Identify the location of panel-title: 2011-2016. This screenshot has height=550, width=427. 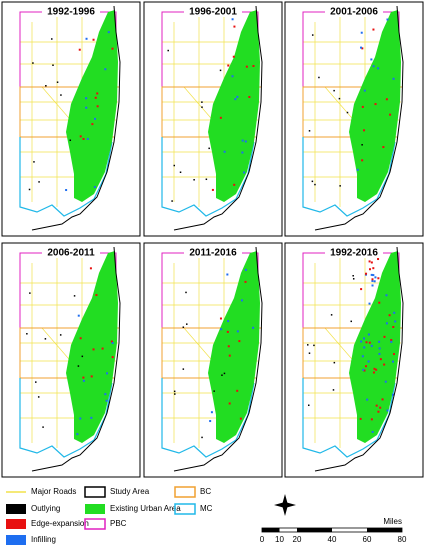
(213, 253).